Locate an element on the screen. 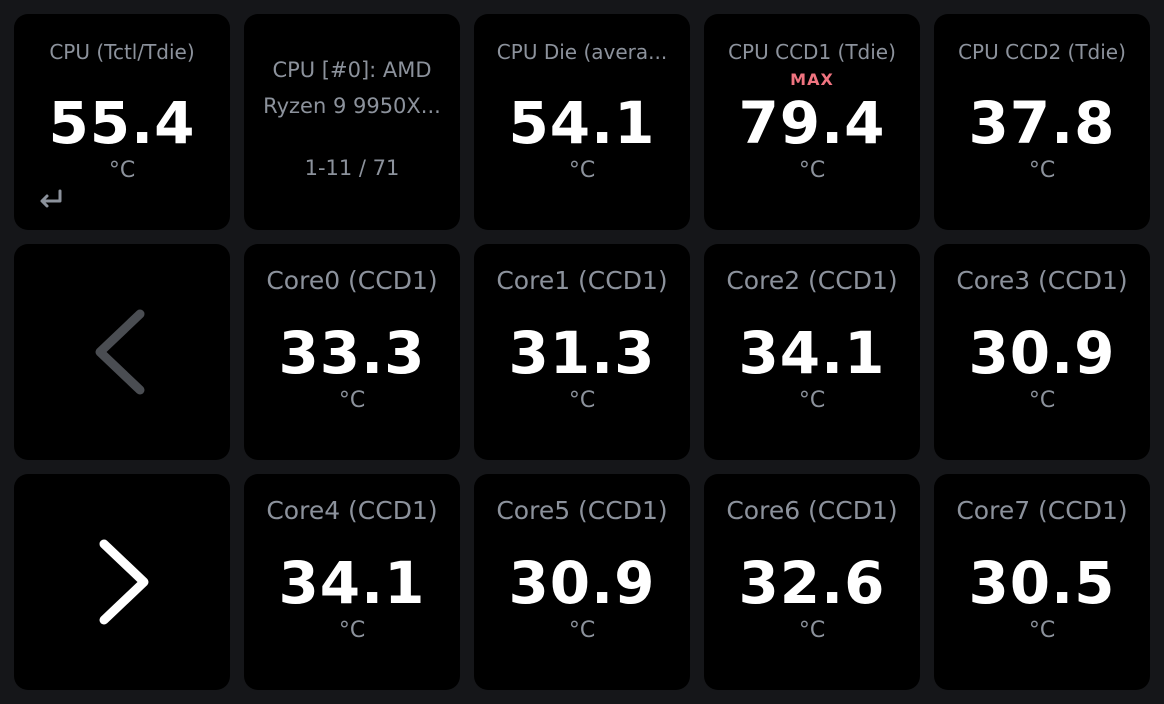  sensor-label: Core1 (CCD1) is located at coordinates (582, 280).